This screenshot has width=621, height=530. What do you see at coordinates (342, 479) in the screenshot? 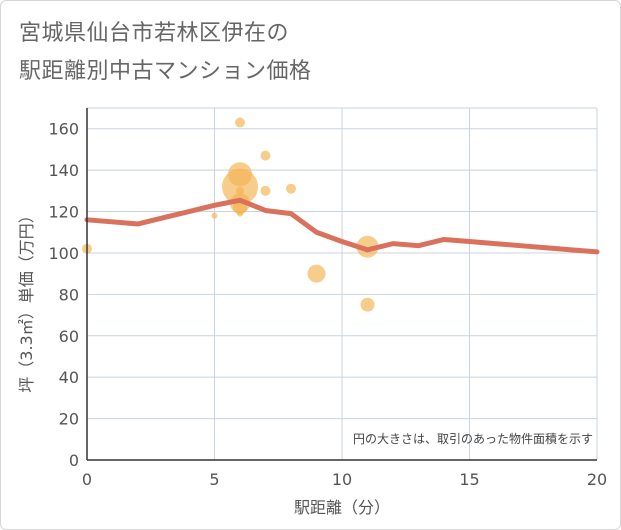
I see `x-tick-label-10: 10` at bounding box center [342, 479].